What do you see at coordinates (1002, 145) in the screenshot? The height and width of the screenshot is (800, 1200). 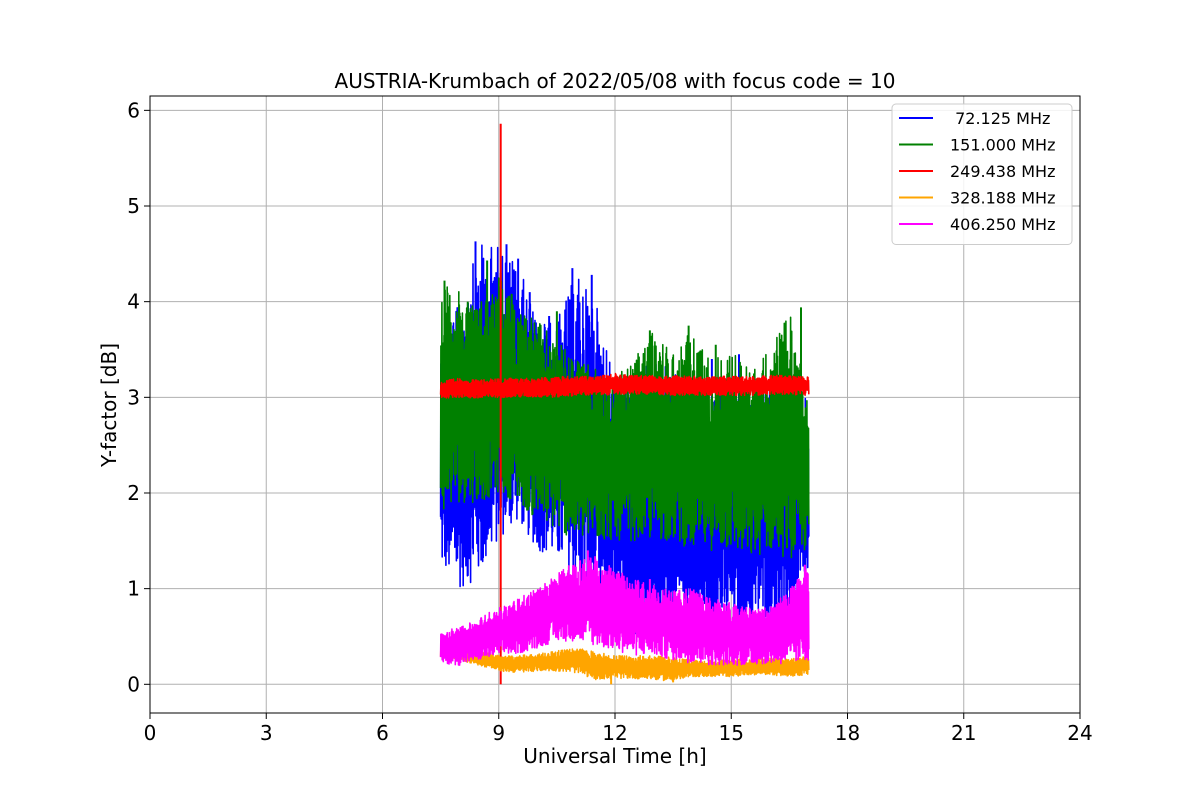 I see `legend-label: 151.000 MHz` at bounding box center [1002, 145].